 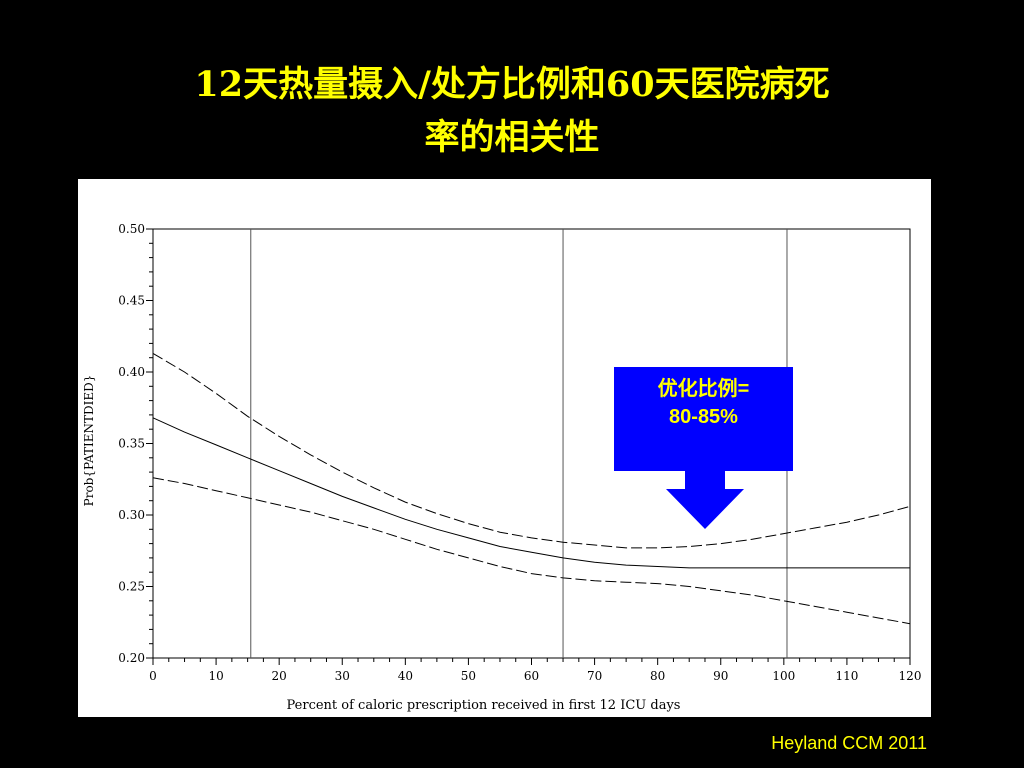 What do you see at coordinates (720, 676) in the screenshot?
I see `x-tick-label: 90` at bounding box center [720, 676].